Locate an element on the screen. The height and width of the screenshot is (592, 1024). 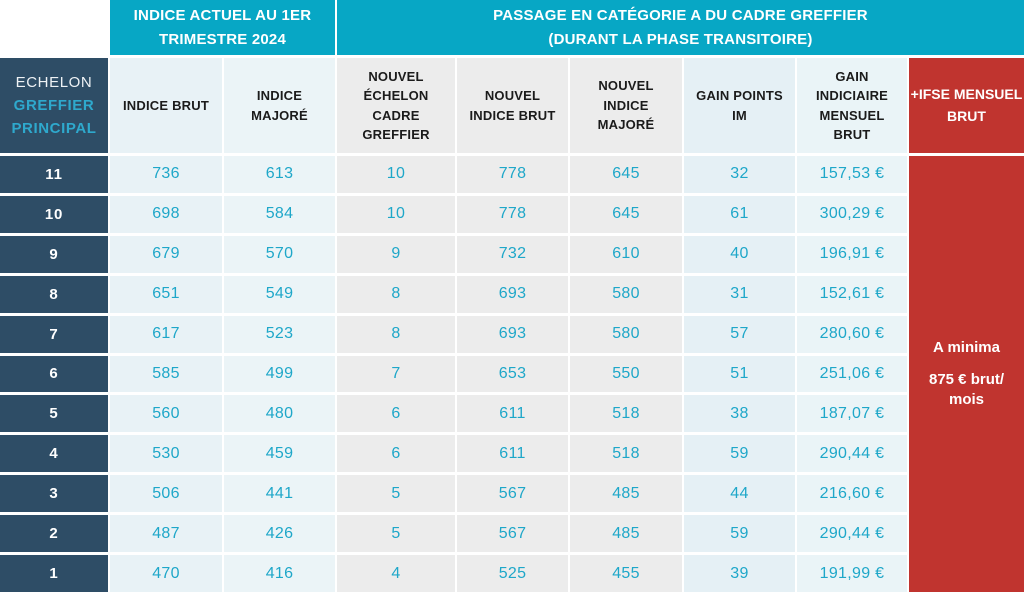
echelon-cell: 11 is located at coordinates (54, 174).